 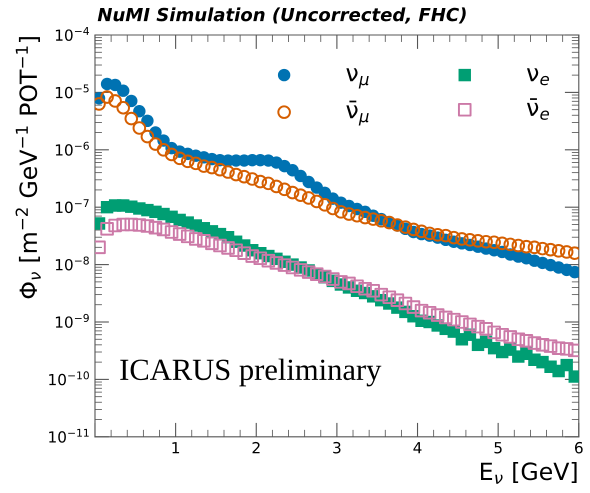 I want to click on y-tick-label: 10$^{−11}$, so click(x=69, y=435).